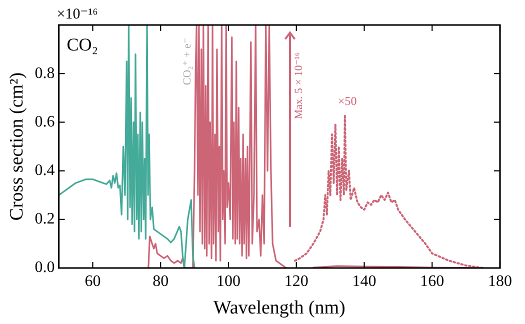 The image size is (525, 324). Describe the element at coordinates (82, 44) in the screenshot. I see `annotation: CO₂` at that location.